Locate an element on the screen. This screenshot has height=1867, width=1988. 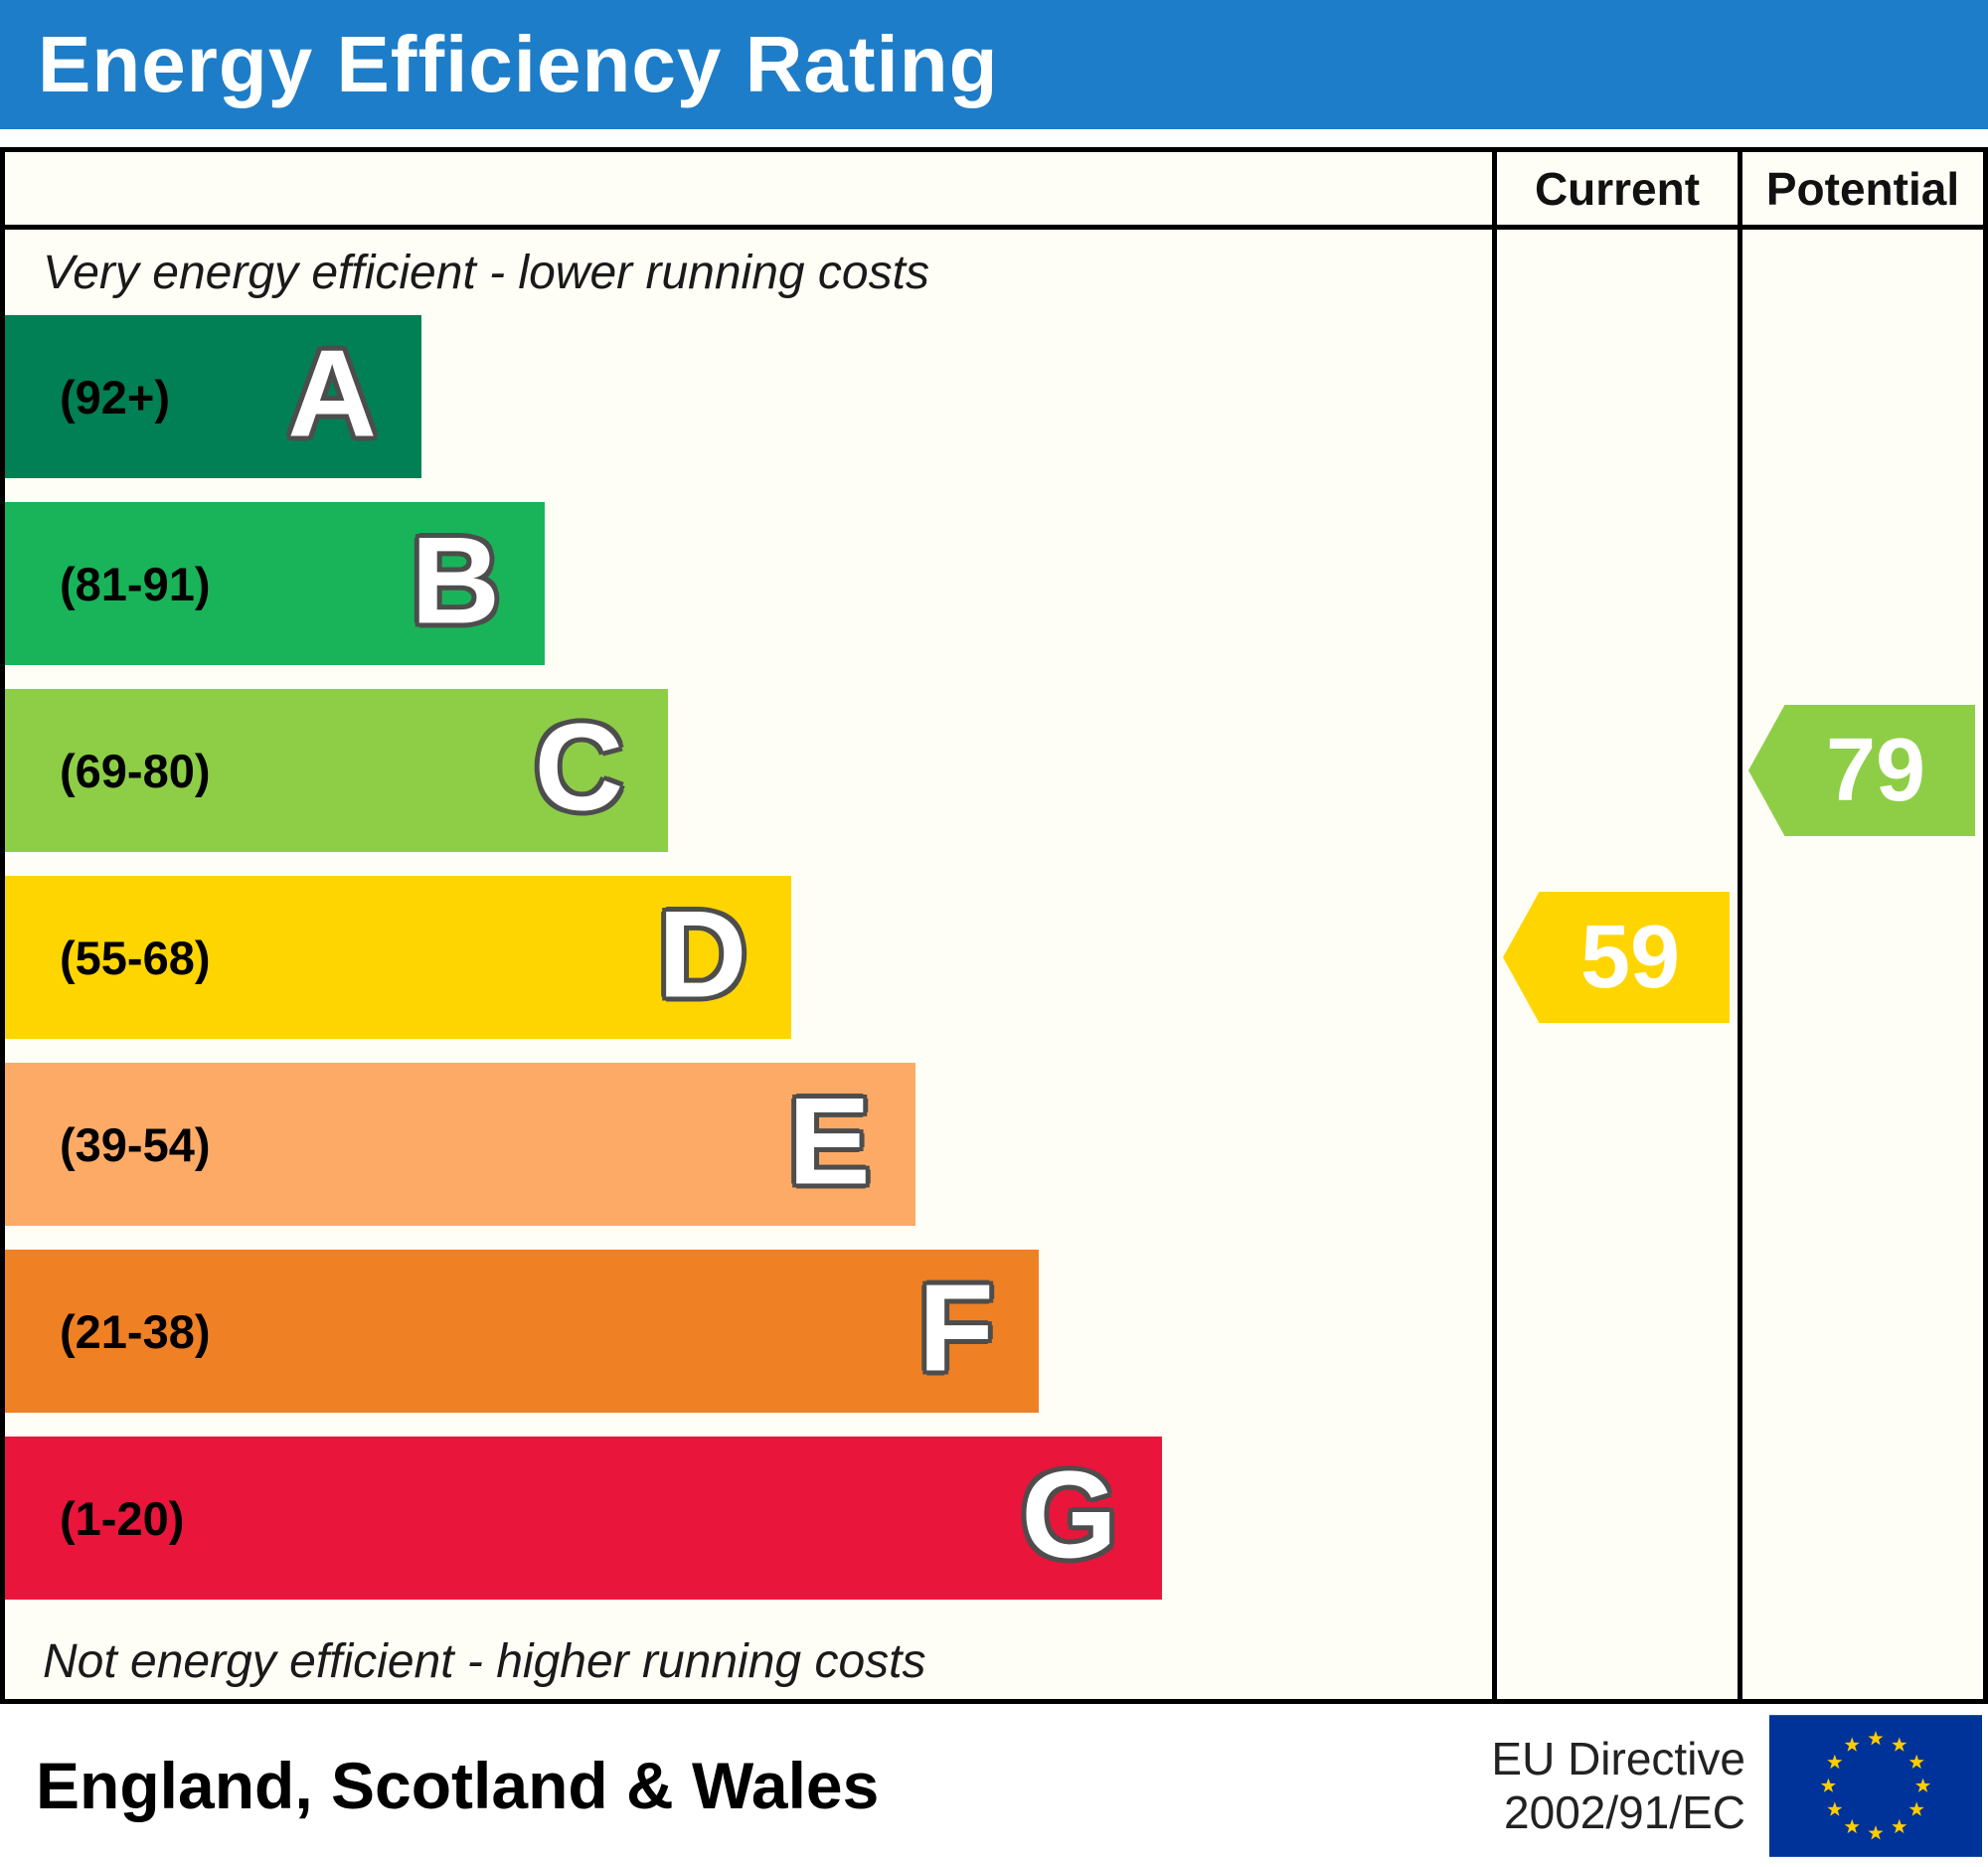
eu-directive-line2: 2002/91/EC is located at coordinates (1624, 1812).